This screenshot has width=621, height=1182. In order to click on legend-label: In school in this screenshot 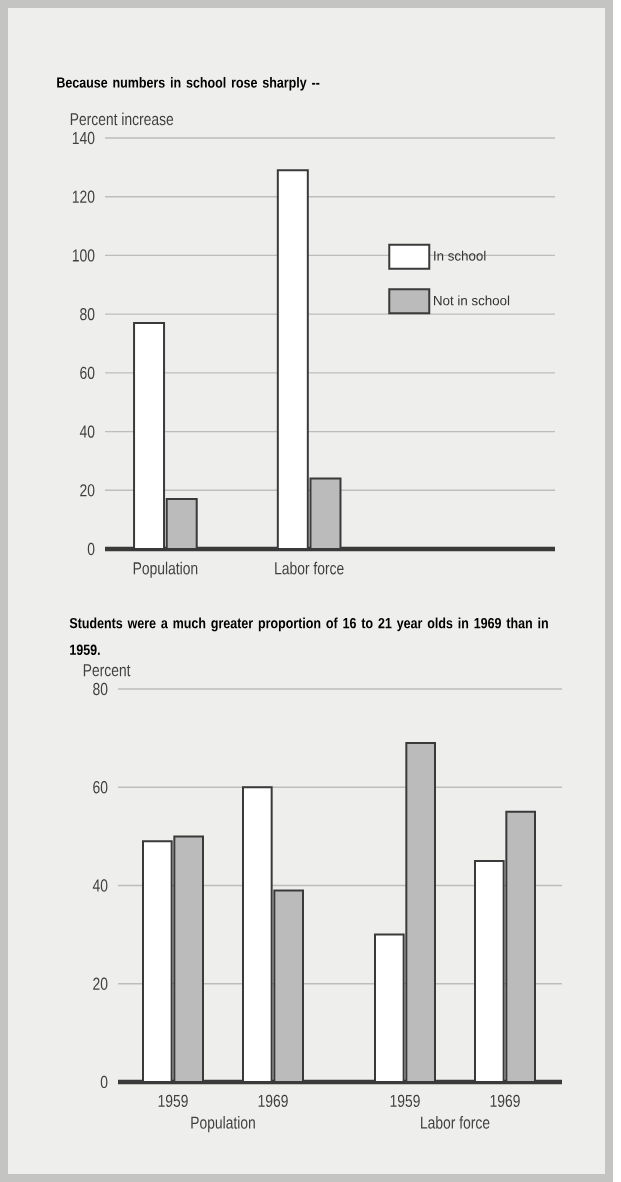, I will do `click(460, 255)`.